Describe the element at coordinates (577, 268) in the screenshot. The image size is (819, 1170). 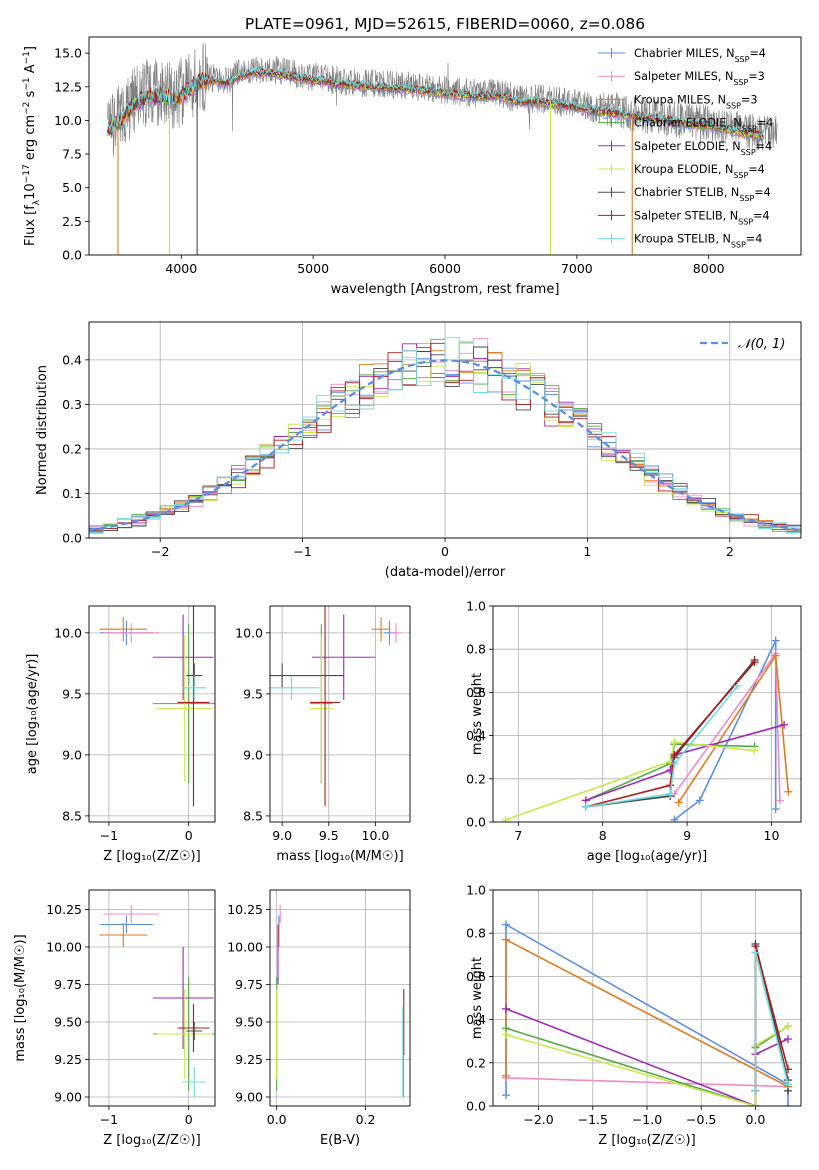
I see `x-tick-label: 7000` at that location.